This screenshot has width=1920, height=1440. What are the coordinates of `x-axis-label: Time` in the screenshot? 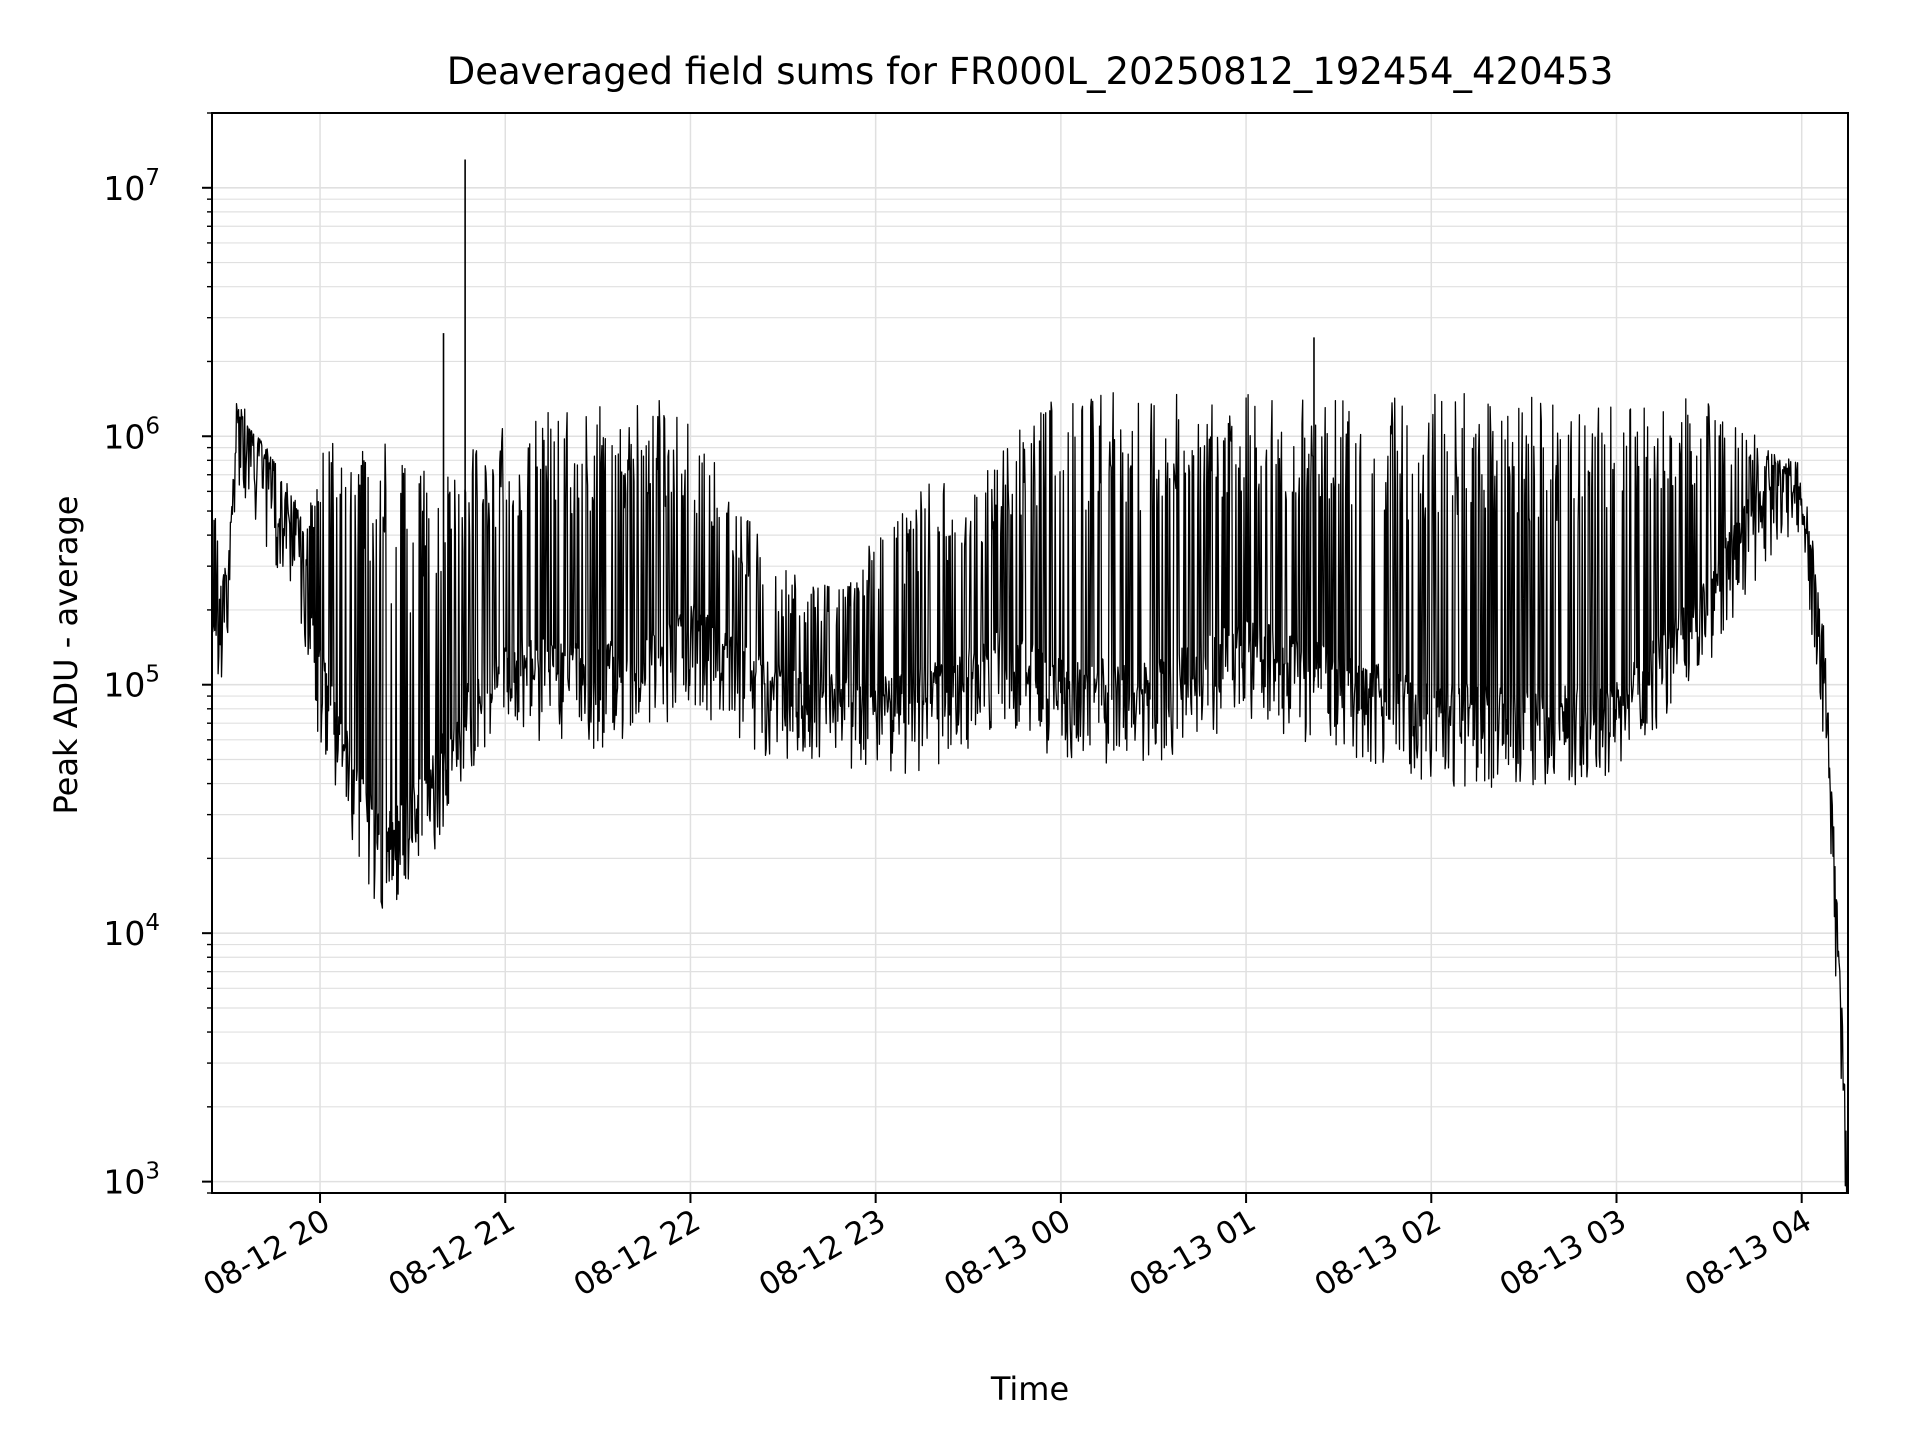 It's located at (1029, 1389).